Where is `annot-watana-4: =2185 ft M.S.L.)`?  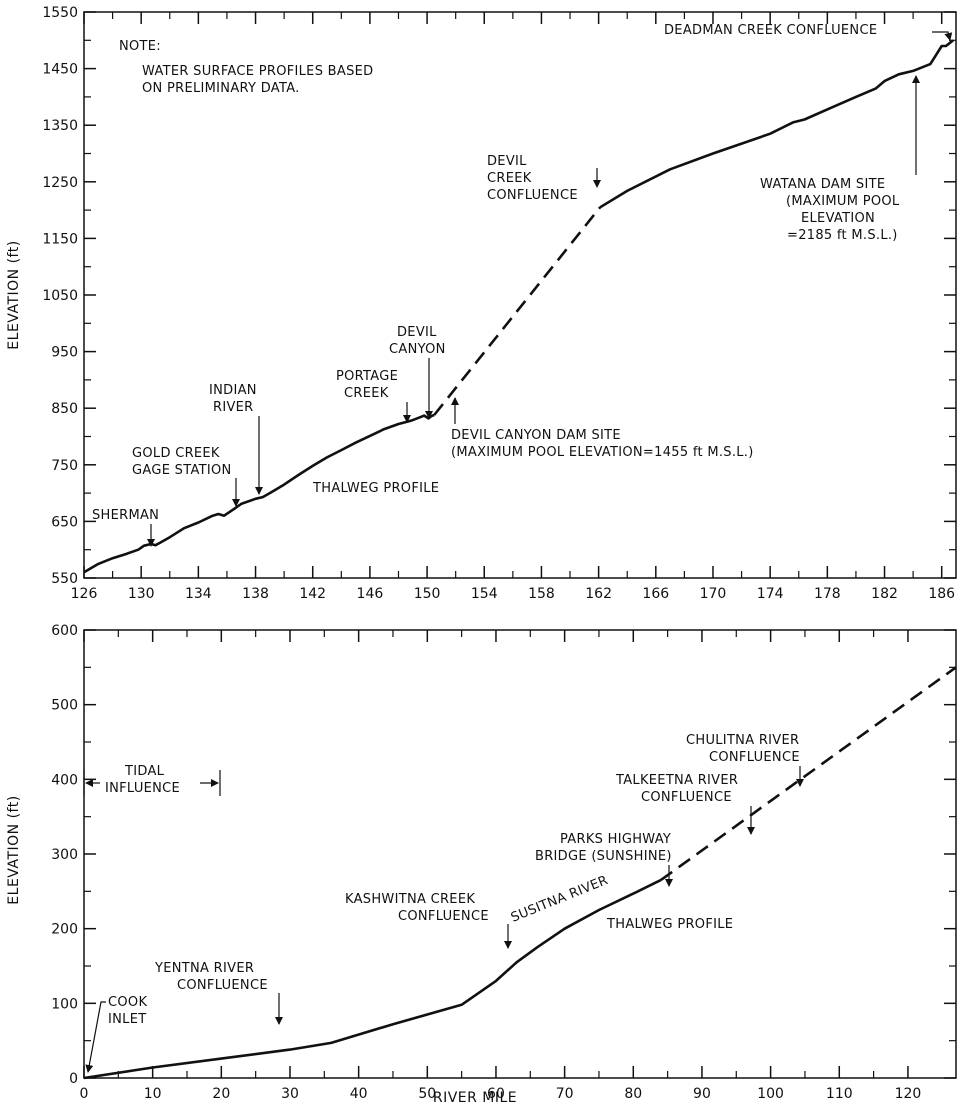 annot-watana-4: =2185 ft M.S.L.) is located at coordinates (842, 235).